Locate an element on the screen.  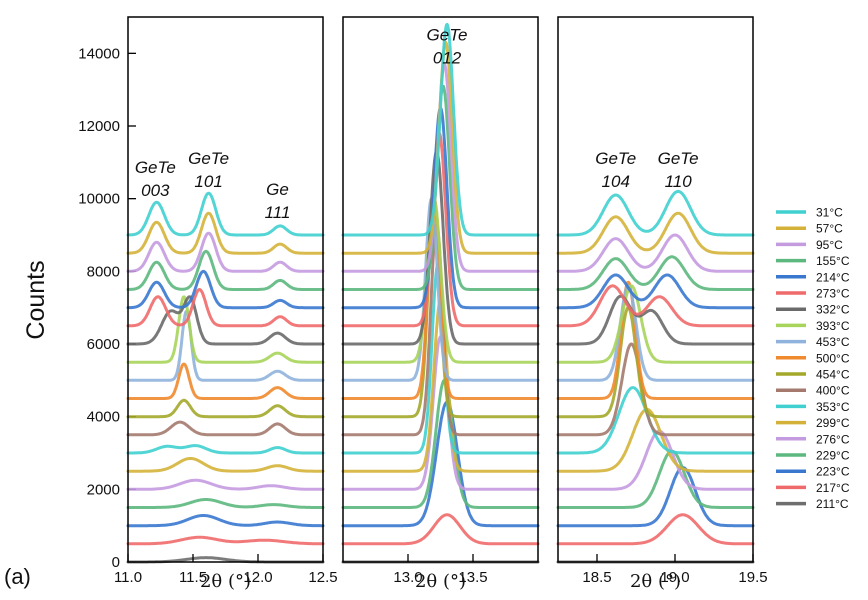
y-tick-label: 4000 is located at coordinates (103, 417).